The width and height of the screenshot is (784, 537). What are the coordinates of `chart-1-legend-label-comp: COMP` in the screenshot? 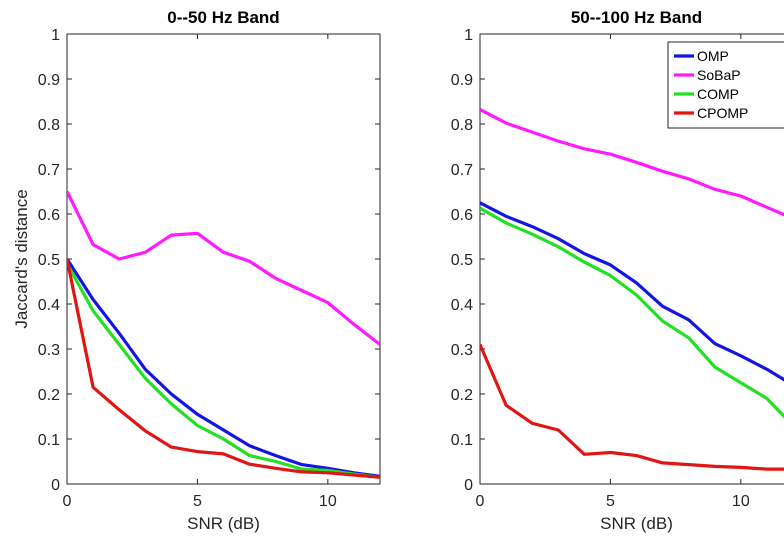 It's located at (718, 94).